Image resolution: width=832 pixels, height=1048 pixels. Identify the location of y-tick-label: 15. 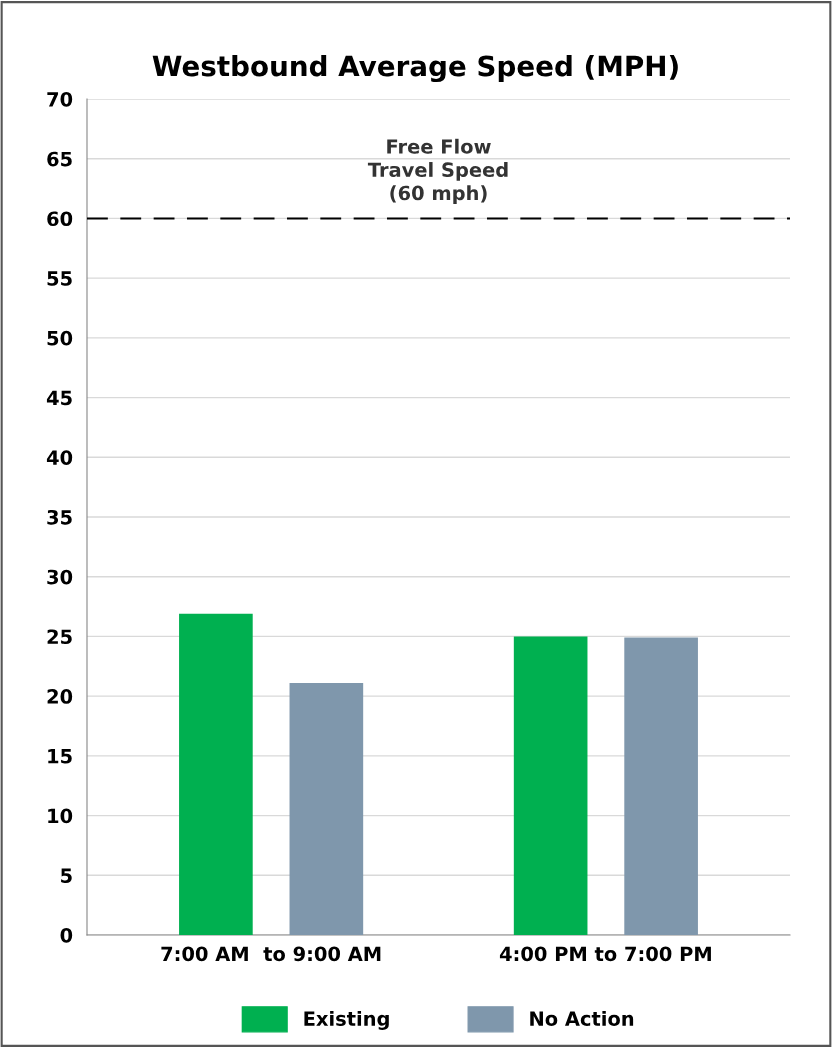
(60, 756).